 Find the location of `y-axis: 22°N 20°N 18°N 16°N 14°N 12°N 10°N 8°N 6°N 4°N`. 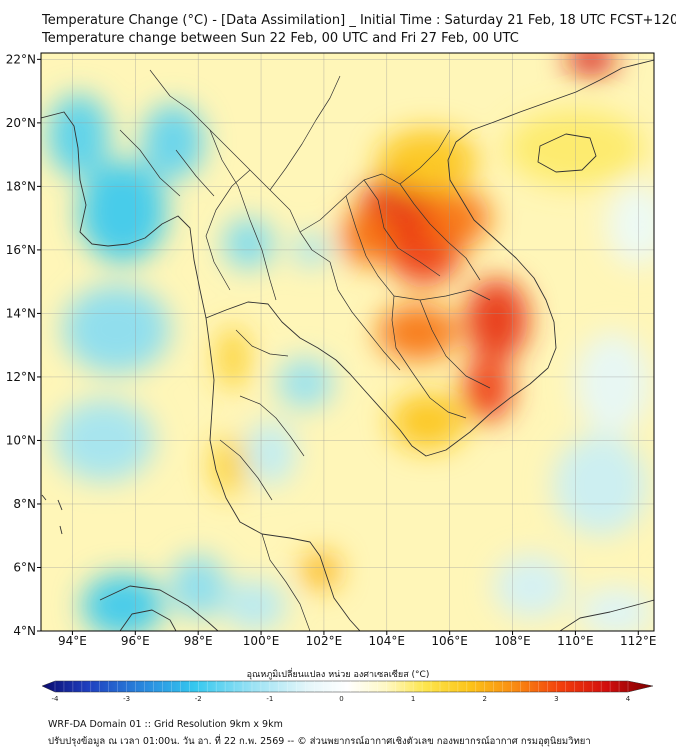

y-axis: 22°N 20°N 18°N 16°N 14°N 12°N 10°N 8°N 6°N 4°N is located at coordinates (23, 345).